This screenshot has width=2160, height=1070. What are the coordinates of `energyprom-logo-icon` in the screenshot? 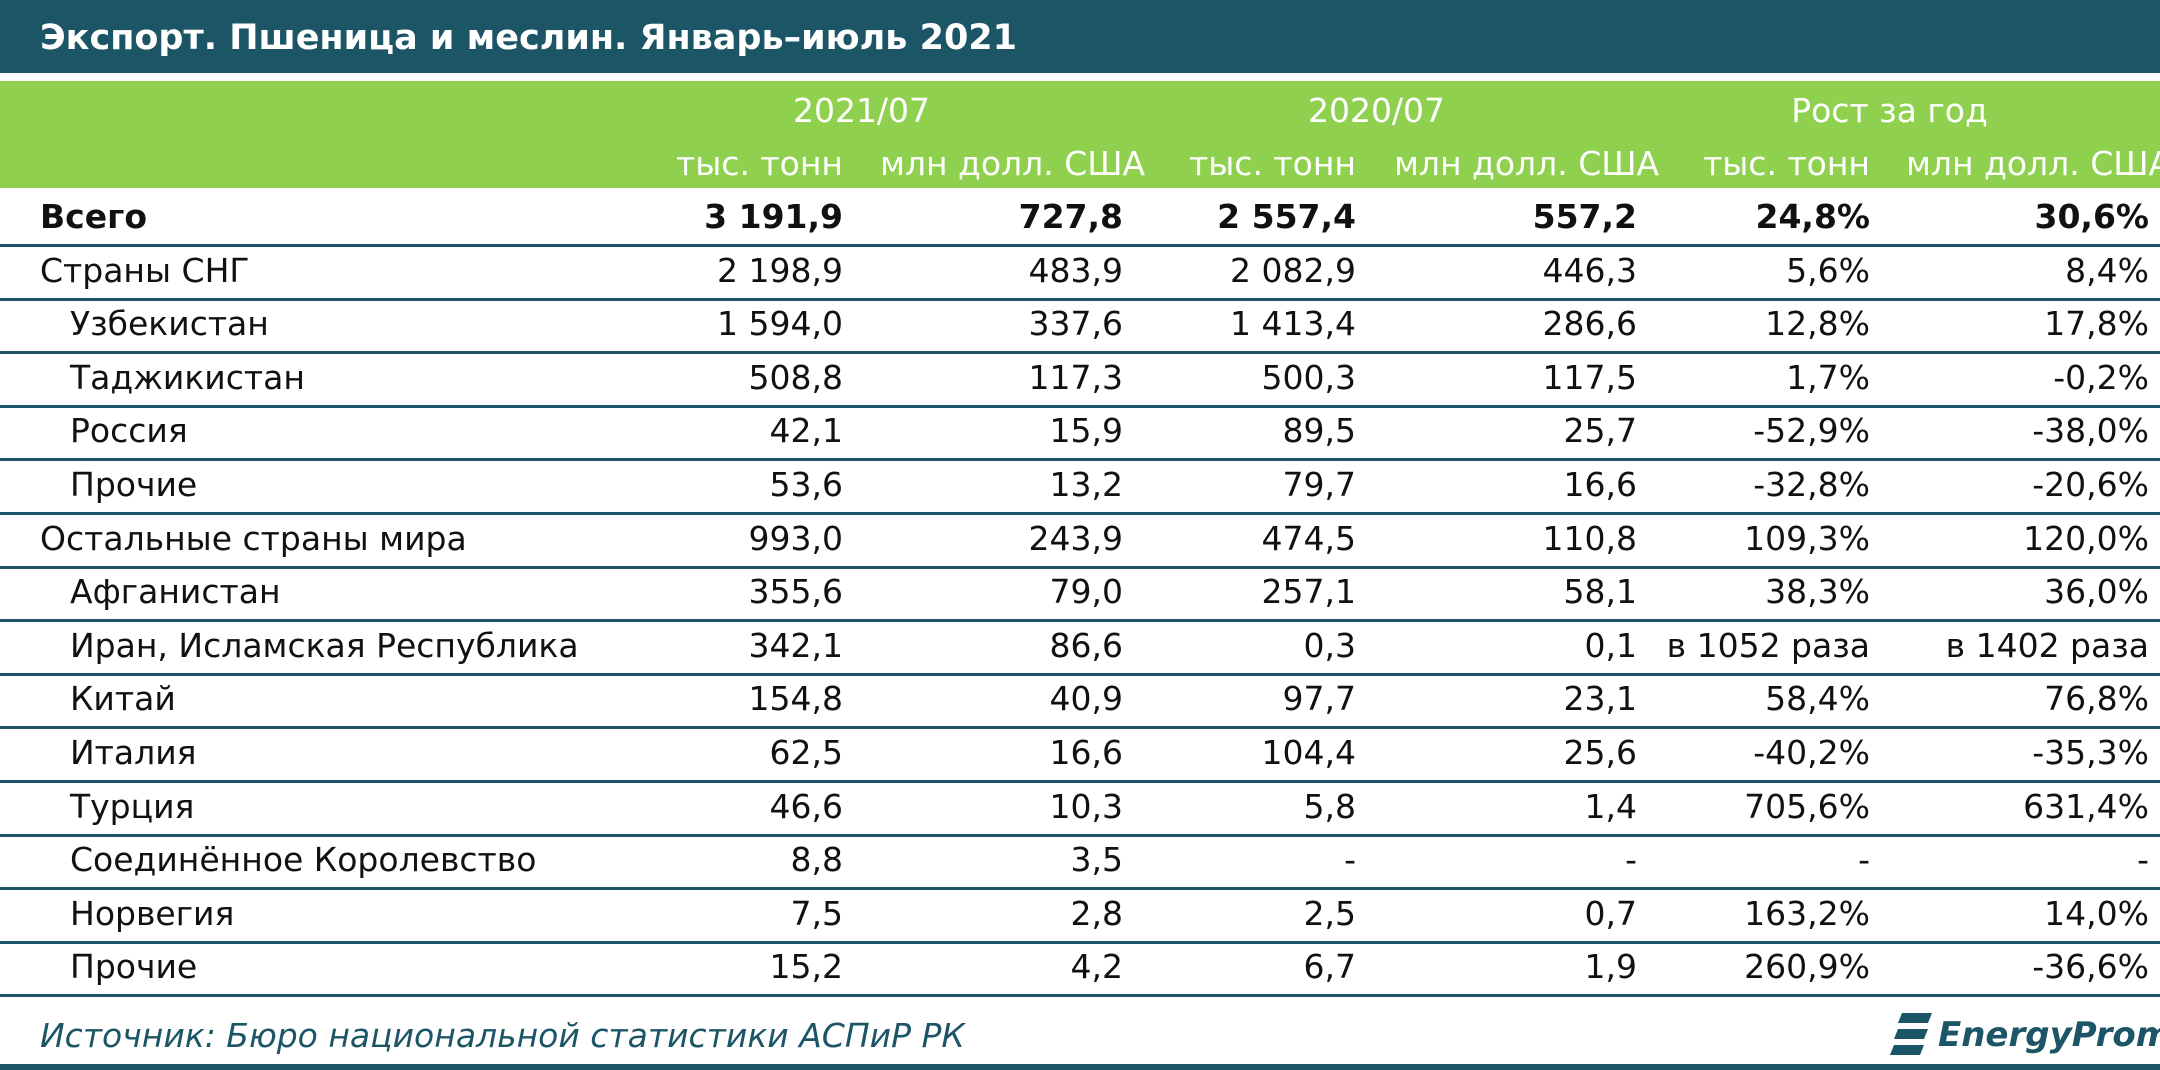 It's located at (1911, 1034).